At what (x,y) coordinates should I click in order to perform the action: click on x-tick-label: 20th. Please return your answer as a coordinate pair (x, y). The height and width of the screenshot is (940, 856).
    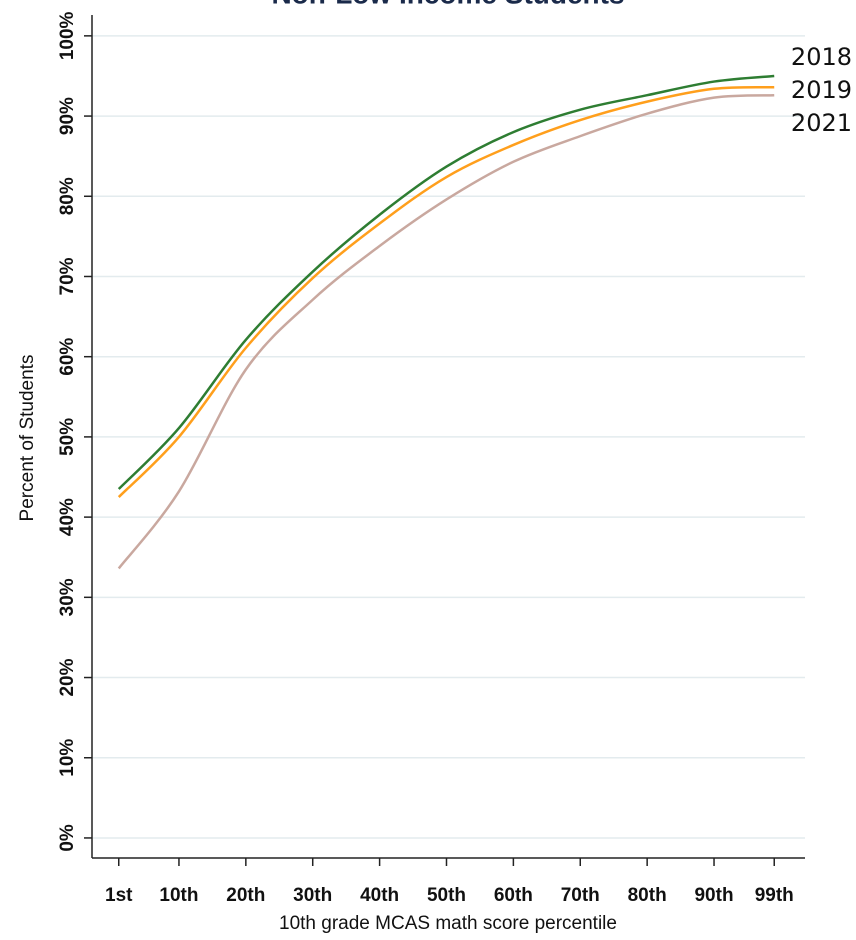
    Looking at the image, I should click on (245, 895).